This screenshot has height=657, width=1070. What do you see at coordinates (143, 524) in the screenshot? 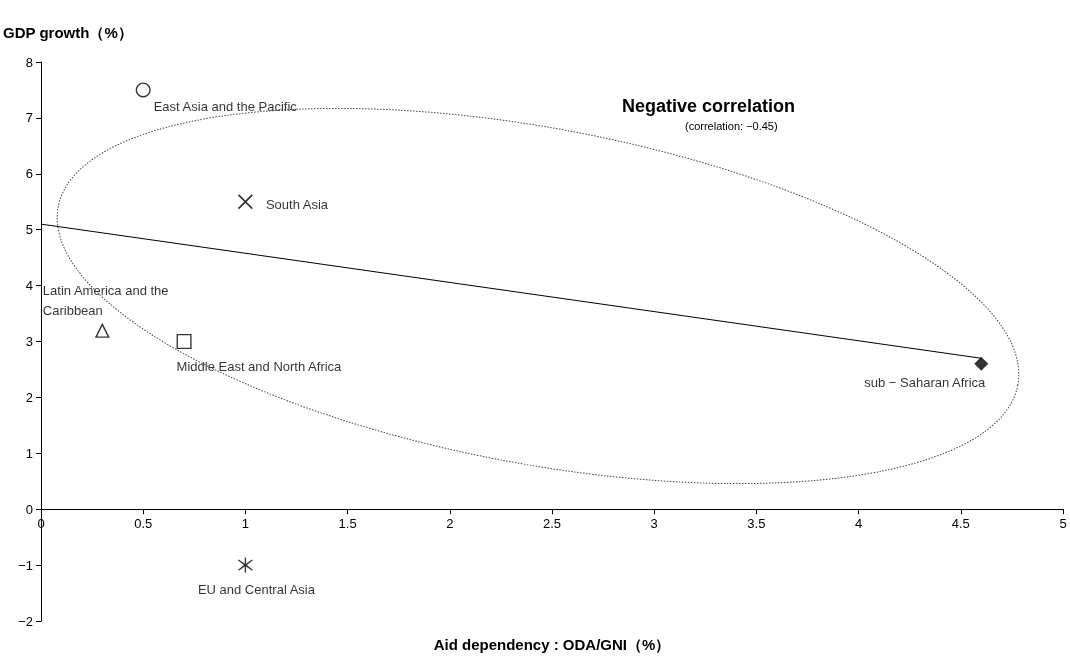
I see `x-tick-label: 0.5` at bounding box center [143, 524].